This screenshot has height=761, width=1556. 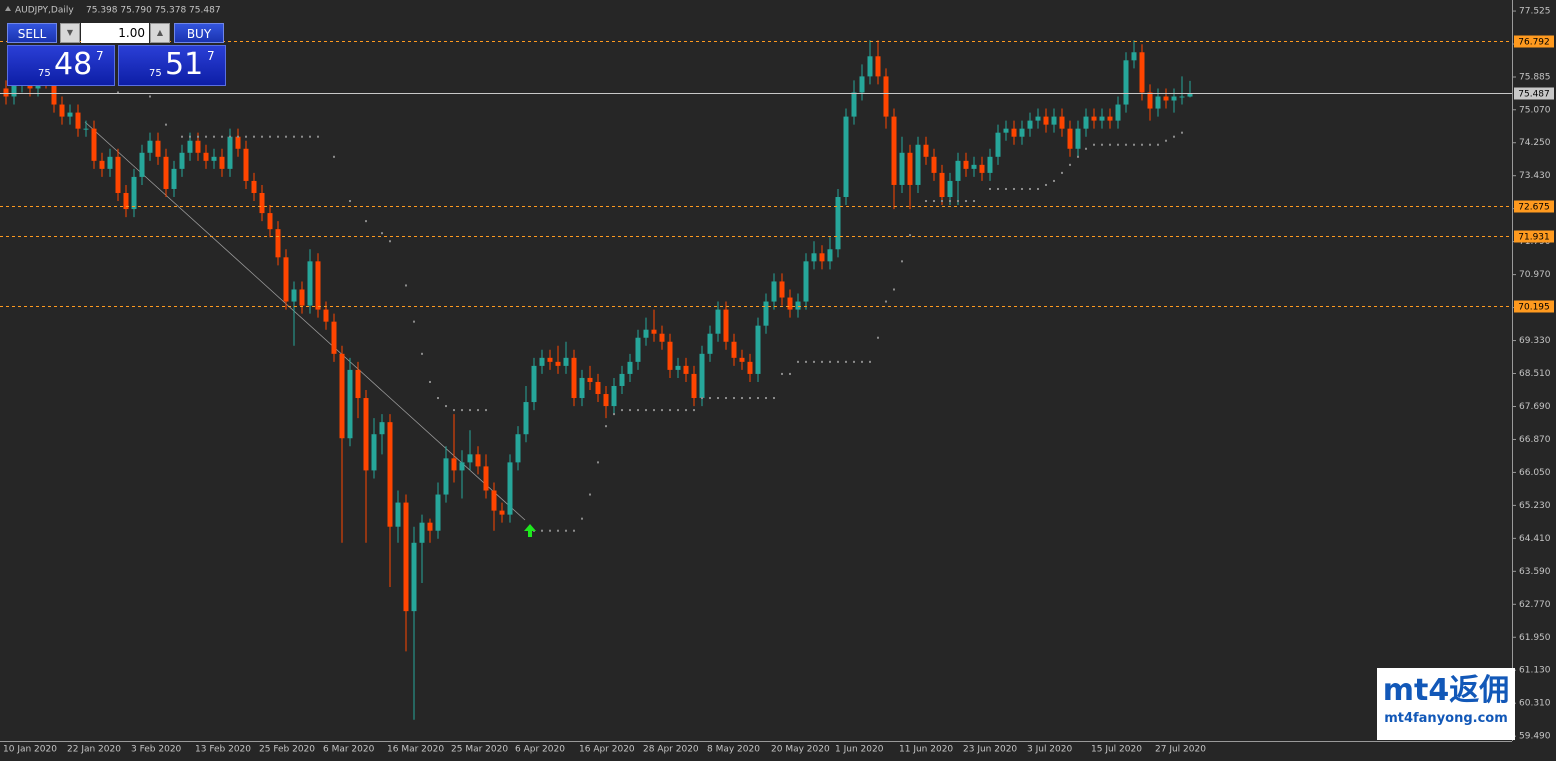 What do you see at coordinates (115, 33) in the screenshot?
I see `lot-input: 1.00` at bounding box center [115, 33].